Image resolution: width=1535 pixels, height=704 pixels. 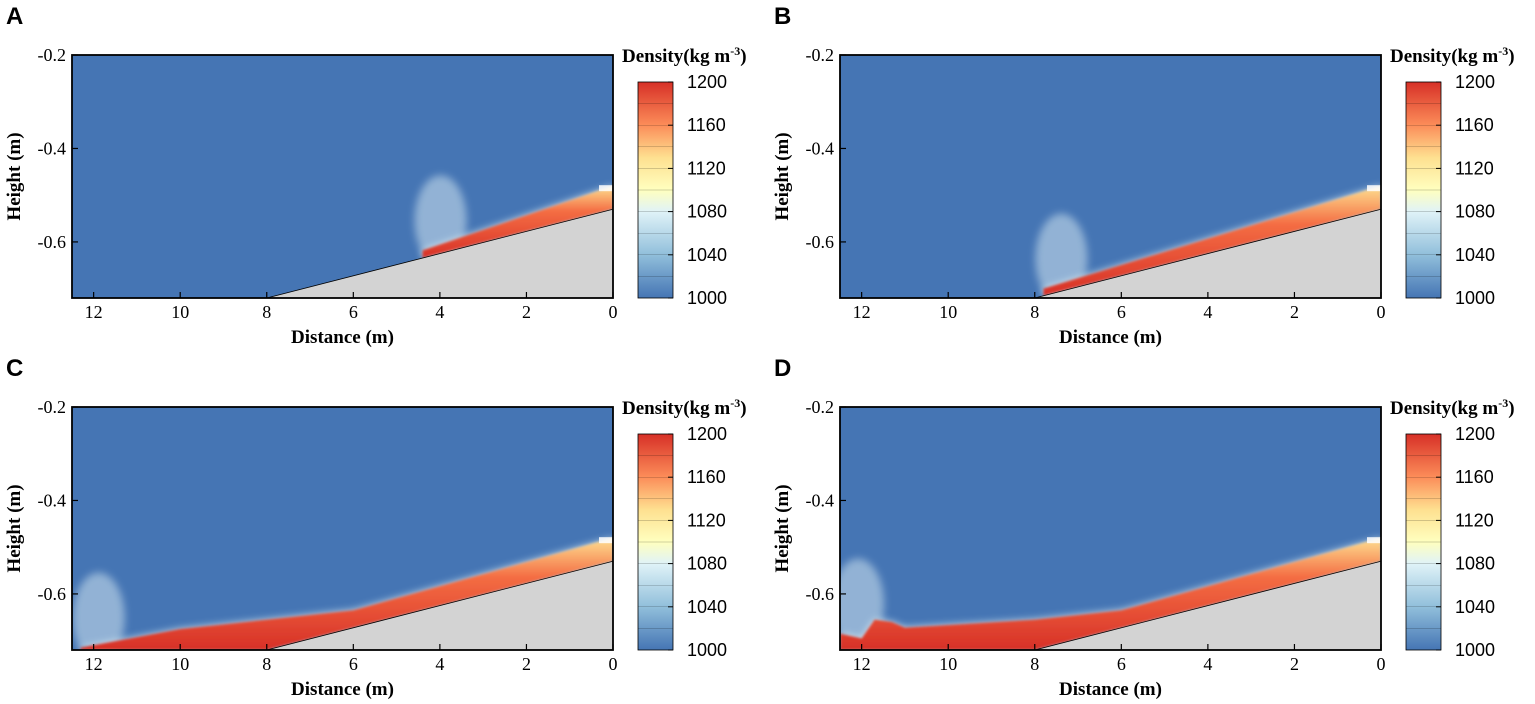 I want to click on panel-letter: B, so click(x=782, y=16).